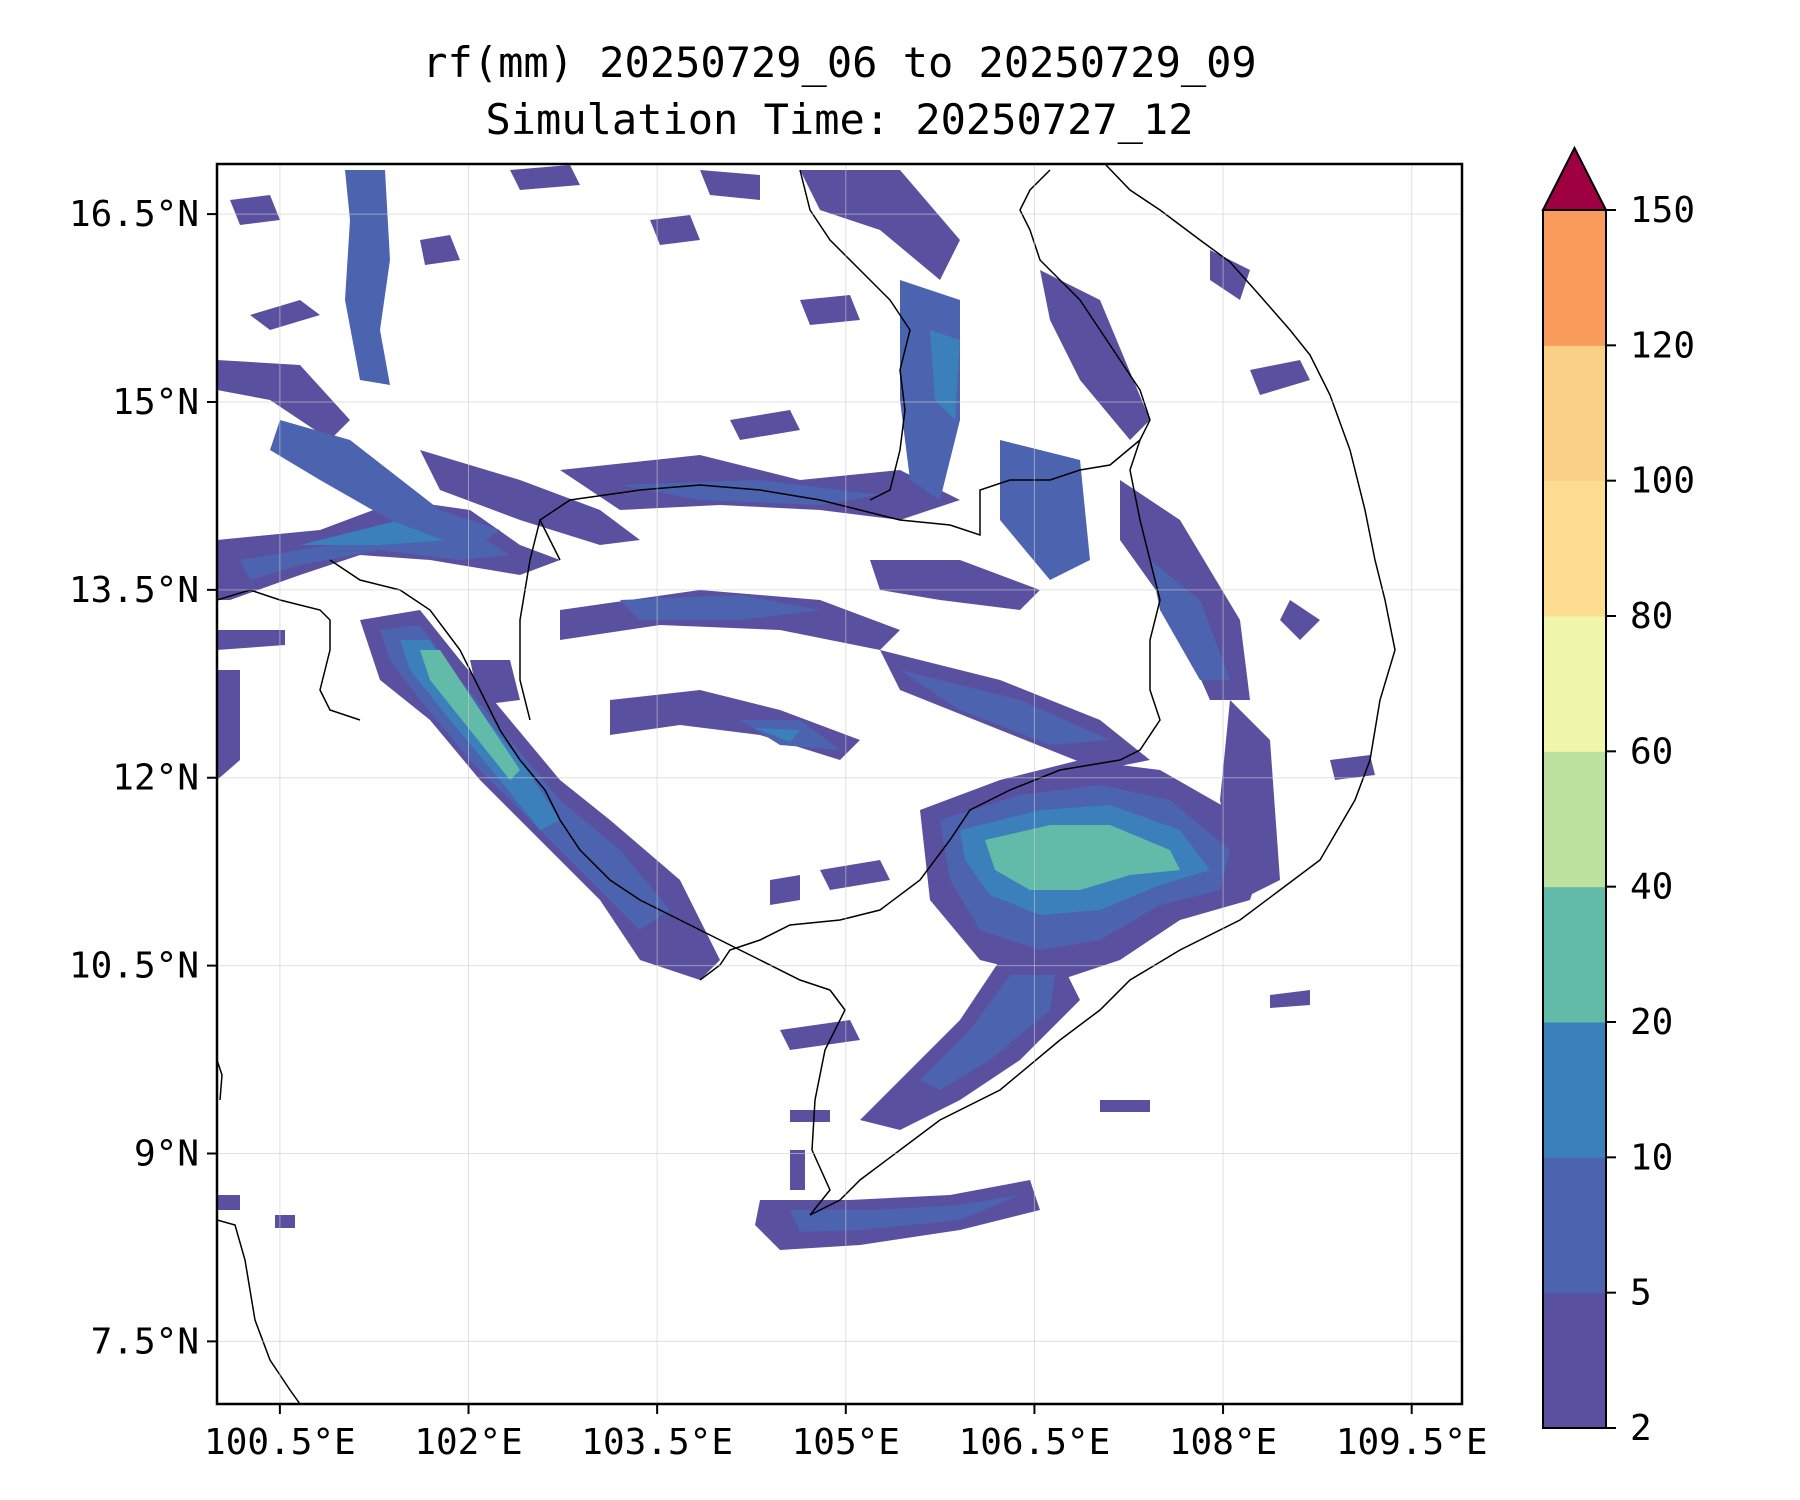  What do you see at coordinates (1618, 797) in the screenshot?
I see `colorbar: 2 5 10 20 40 60 80 100 120 150` at bounding box center [1618, 797].